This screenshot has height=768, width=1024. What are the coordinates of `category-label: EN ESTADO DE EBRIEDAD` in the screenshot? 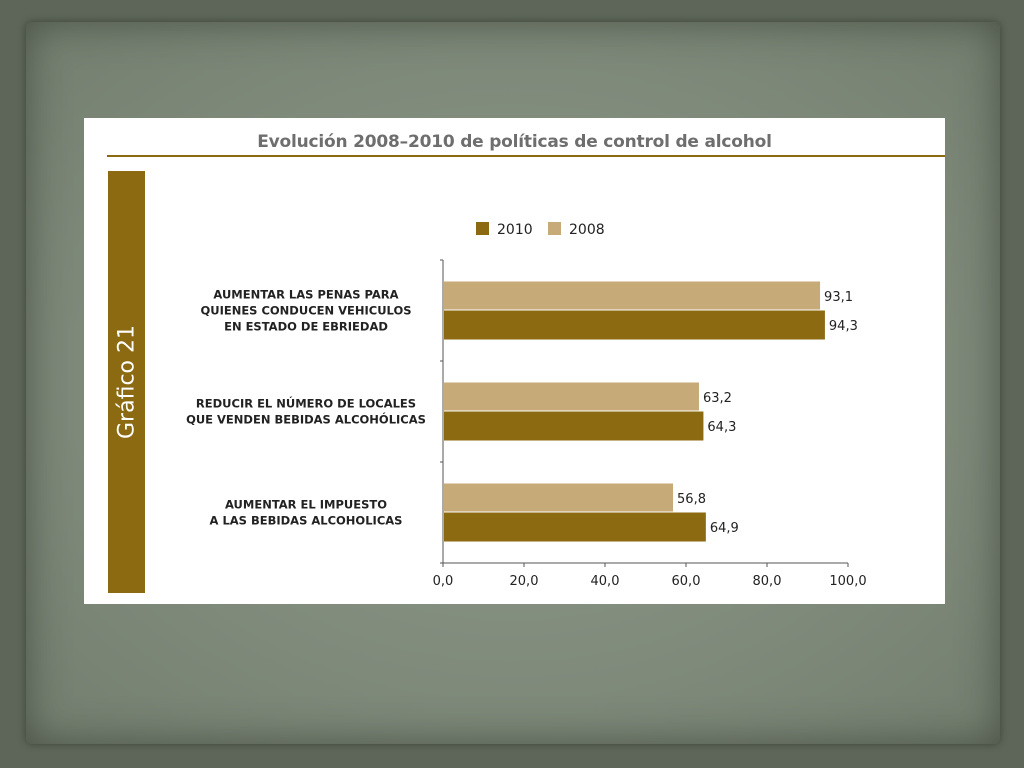 It's located at (306, 327).